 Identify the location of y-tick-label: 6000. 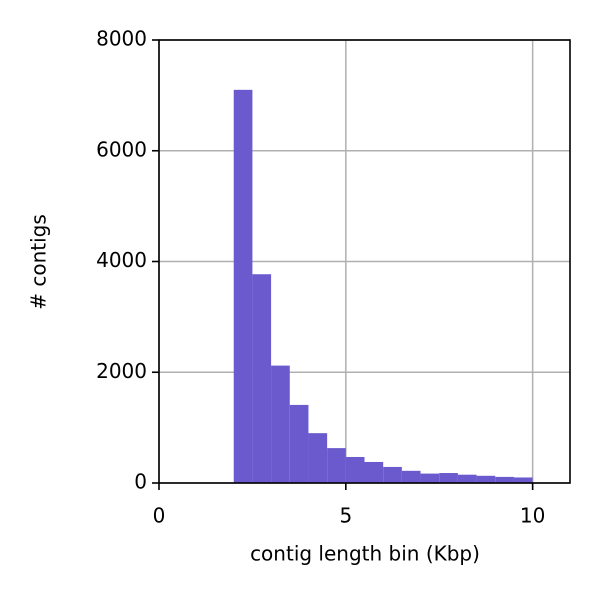
(121, 149).